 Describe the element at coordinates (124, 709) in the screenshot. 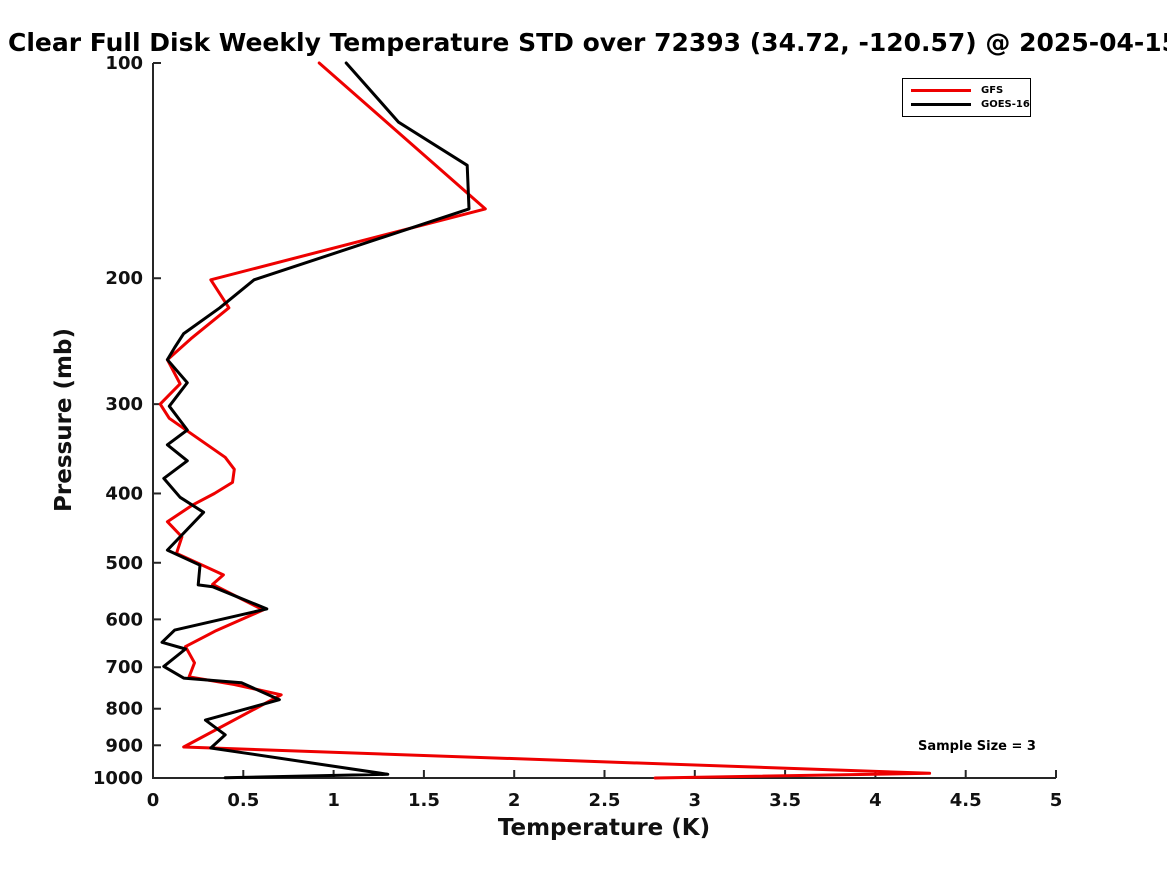

I see `y-axis-tick-label: 800` at that location.